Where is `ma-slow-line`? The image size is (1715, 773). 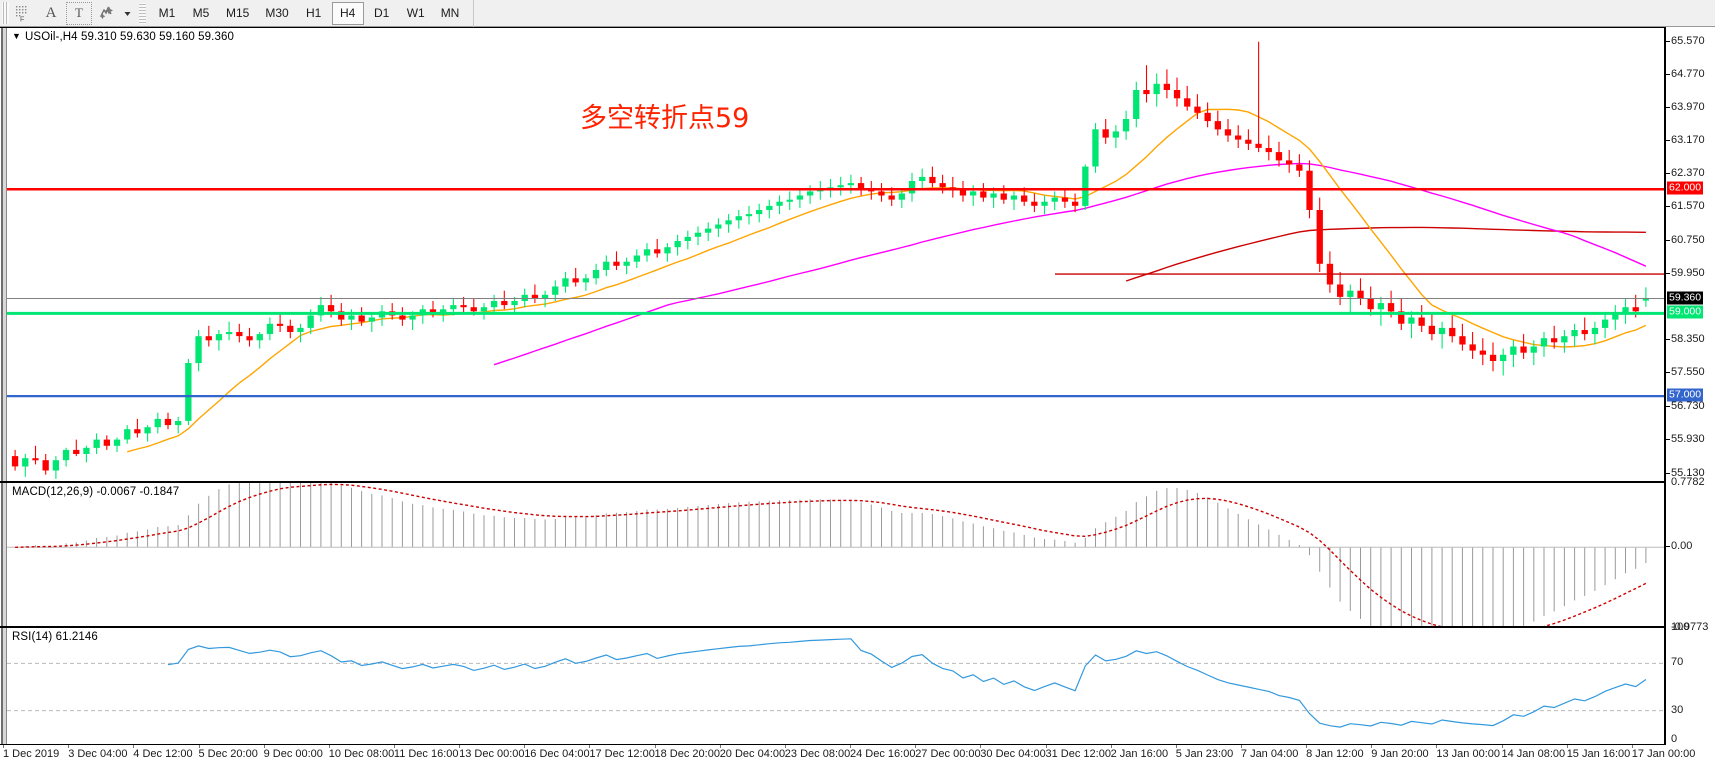 ma-slow-line is located at coordinates (1385, 254).